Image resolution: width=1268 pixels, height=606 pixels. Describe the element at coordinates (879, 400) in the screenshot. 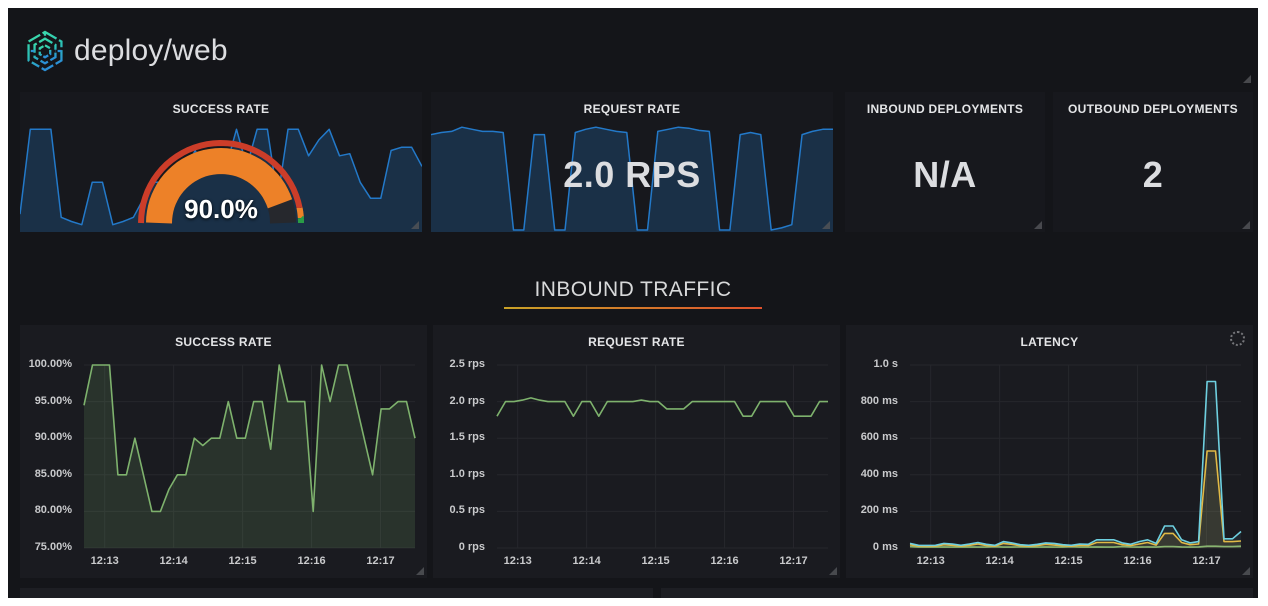

I see `y-tick-label: 800 ms` at that location.